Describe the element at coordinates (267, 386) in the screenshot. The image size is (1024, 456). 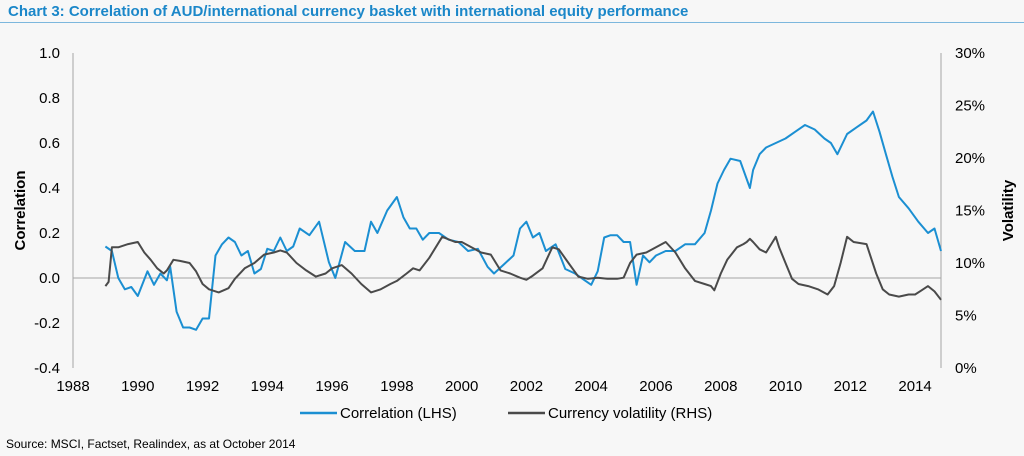
I see `x-tick-label: 1994` at that location.